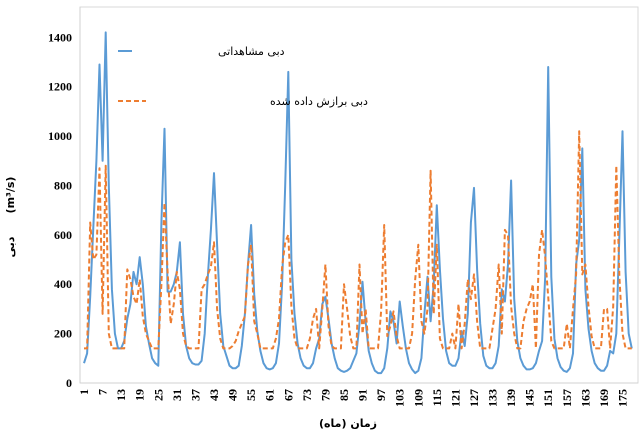  I want to click on y-tick-label: 1200, so click(60, 87).